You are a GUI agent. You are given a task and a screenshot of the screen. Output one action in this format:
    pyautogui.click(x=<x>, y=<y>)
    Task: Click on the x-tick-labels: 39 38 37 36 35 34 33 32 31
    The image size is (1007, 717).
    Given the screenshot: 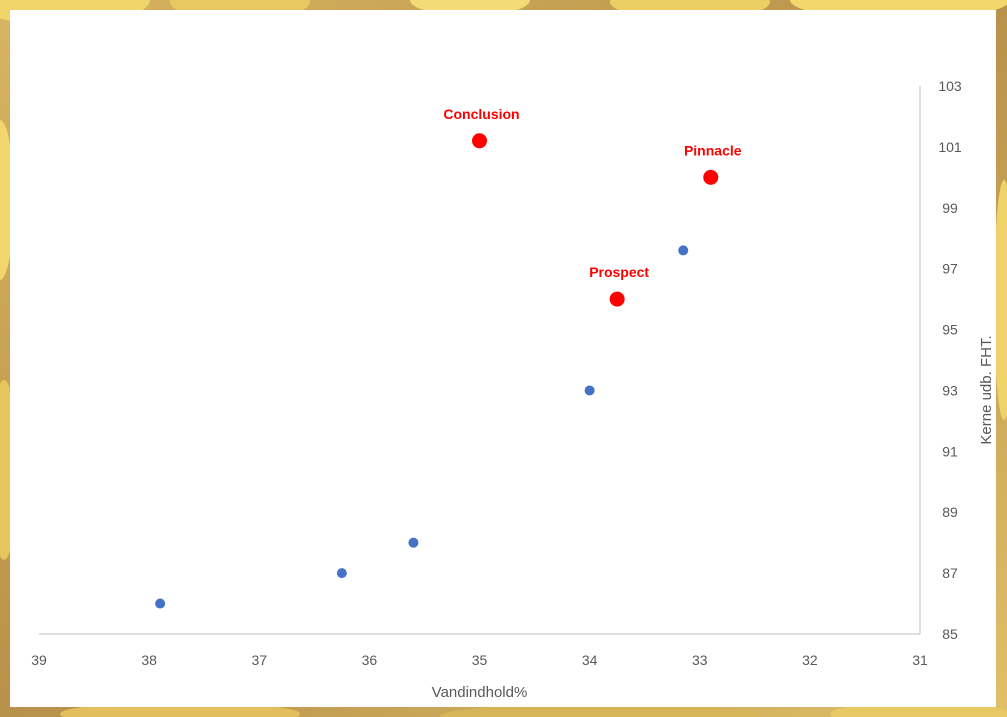 What is the action you would take?
    pyautogui.click(x=479, y=660)
    